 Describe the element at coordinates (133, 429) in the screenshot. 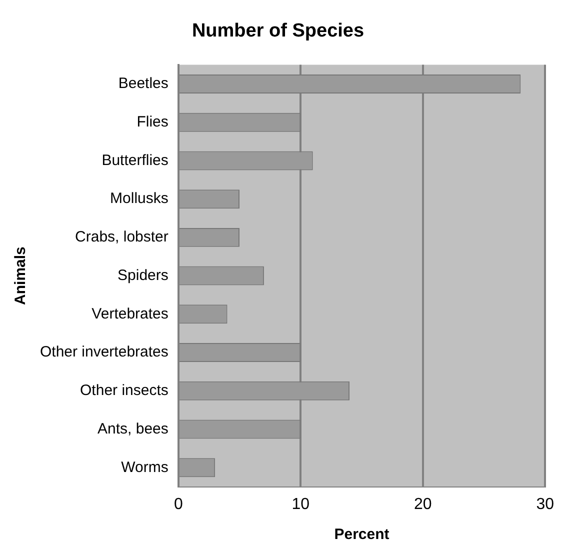

I see `y-tick-label: Ants, bees` at that location.